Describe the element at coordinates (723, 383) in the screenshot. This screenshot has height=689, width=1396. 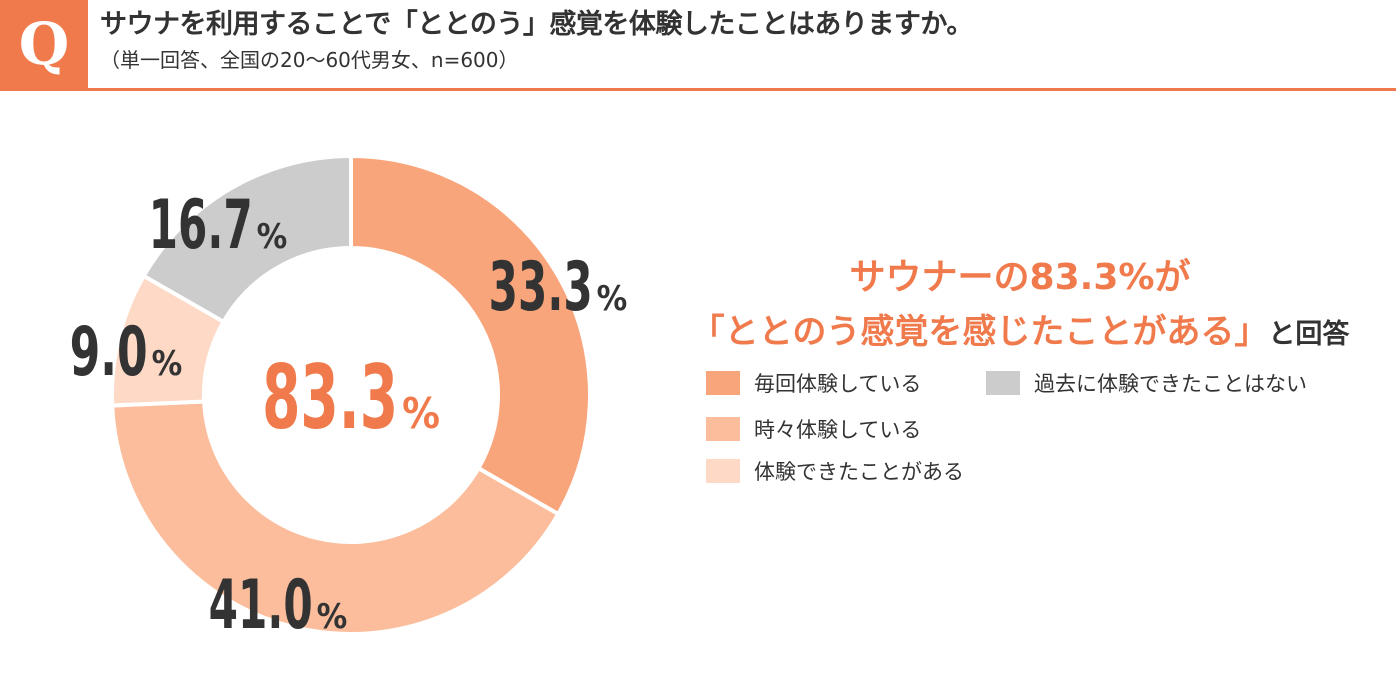
I see `legend-swatch-every-time` at that location.